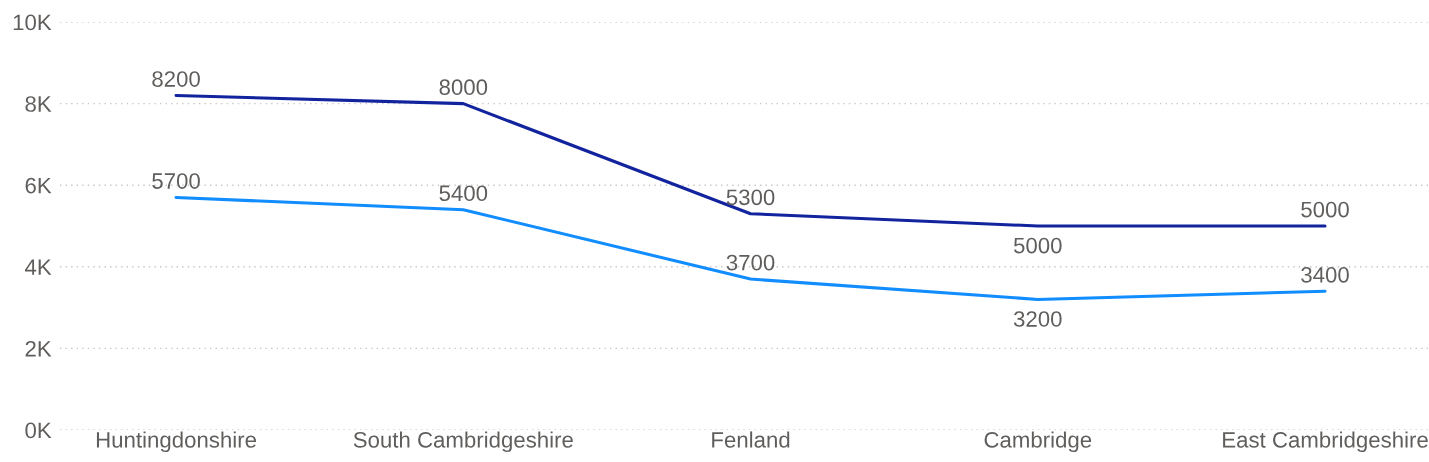  Describe the element at coordinates (176, 442) in the screenshot. I see `x-tick-label: Huntingdonshire` at that location.